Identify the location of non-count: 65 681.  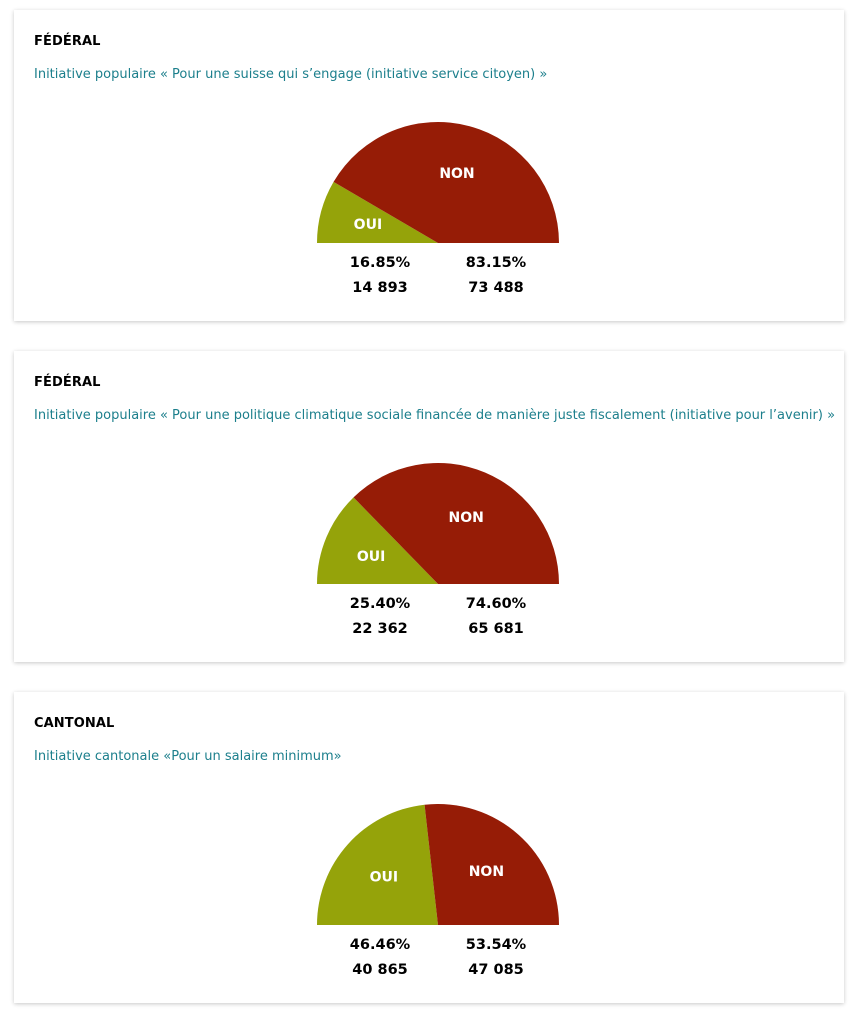
(496, 629).